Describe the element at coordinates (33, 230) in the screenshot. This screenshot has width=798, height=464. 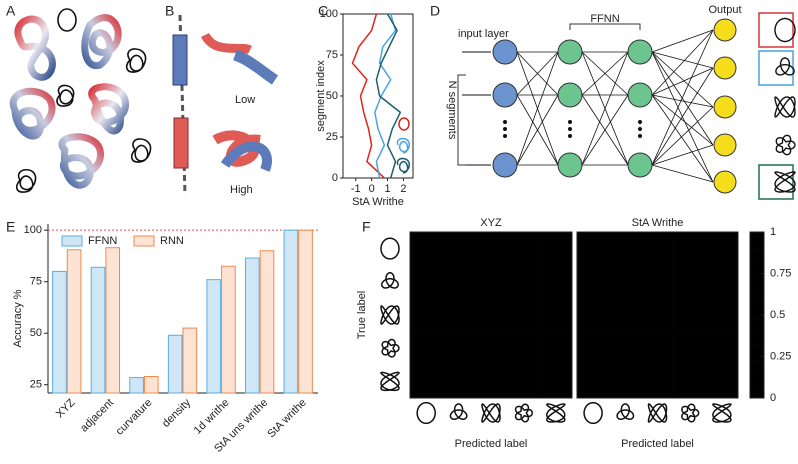
I see `y-tick-label: 100` at that location.